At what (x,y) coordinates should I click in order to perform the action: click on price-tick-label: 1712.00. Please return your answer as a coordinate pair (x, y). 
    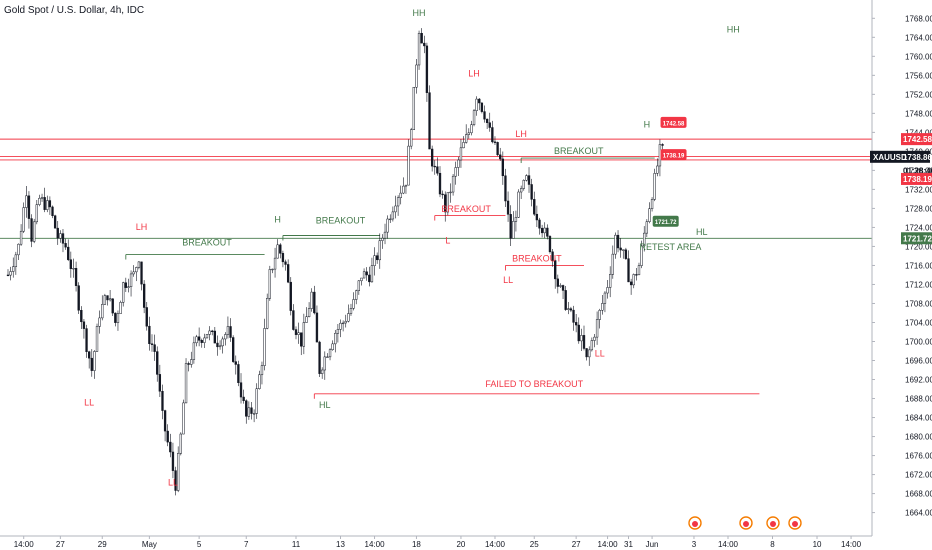
    Looking at the image, I should click on (918, 284).